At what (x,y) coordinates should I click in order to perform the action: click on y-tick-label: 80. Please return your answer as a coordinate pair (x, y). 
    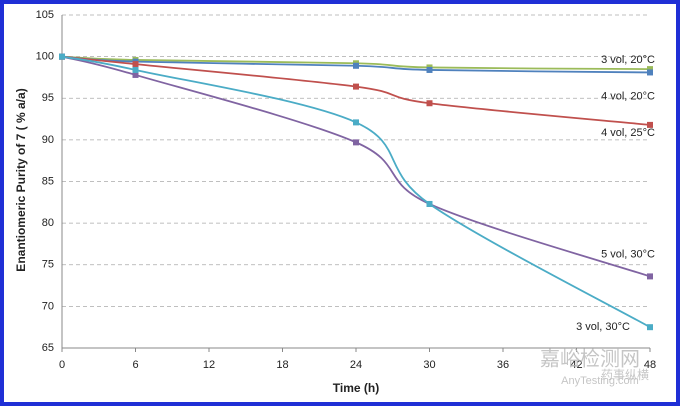
    Looking at the image, I should click on (48, 223).